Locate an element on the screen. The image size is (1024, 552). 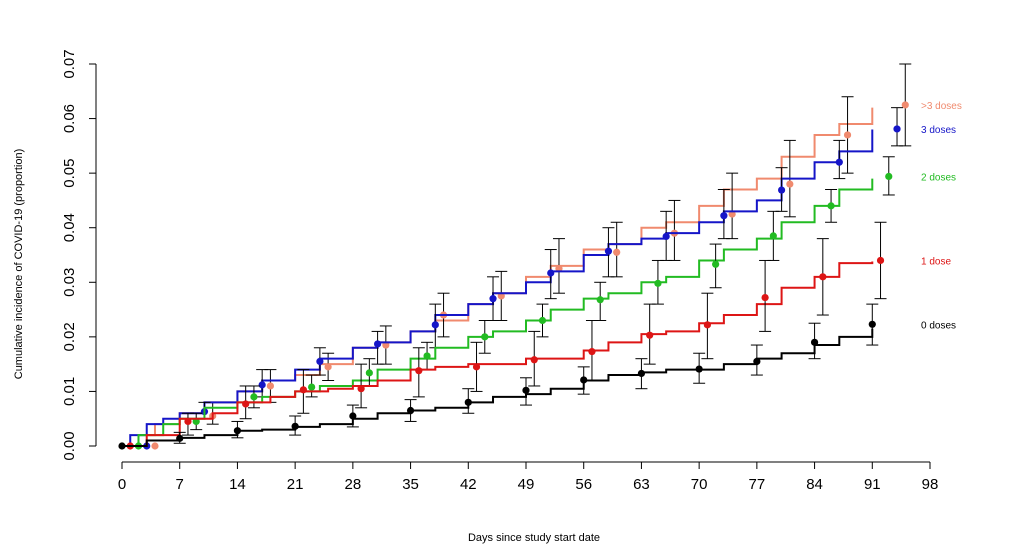
x-tick-label: 84 is located at coordinates (814, 484).